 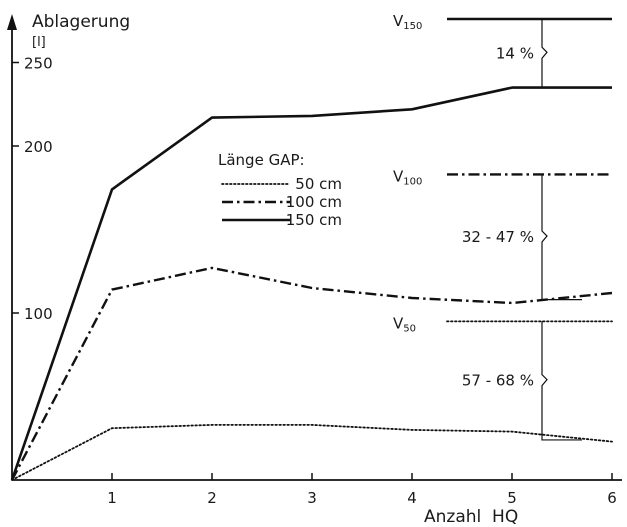 I want to click on y-tick-label: 100, so click(x=38, y=314).